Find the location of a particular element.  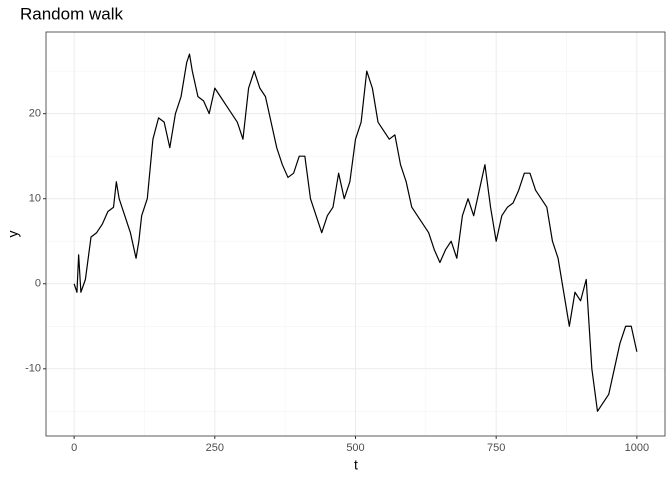

y-tick-label: 20 is located at coordinates (35, 114).